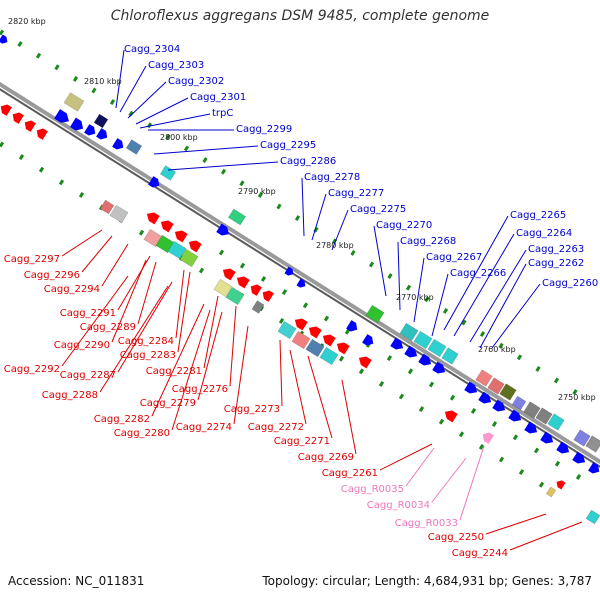  Describe the element at coordinates (302, 441) in the screenshot. I see `reverse-gene-label: Cagg_2271` at that location.